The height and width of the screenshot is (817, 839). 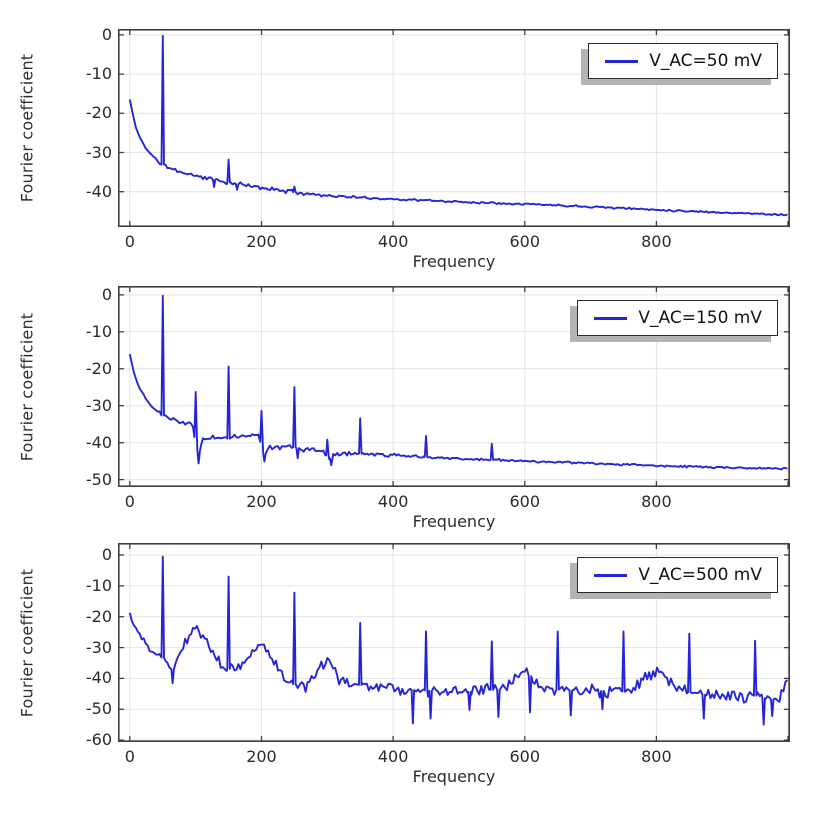 I want to click on legend-label: V_AC=500 mV, so click(x=700, y=575).